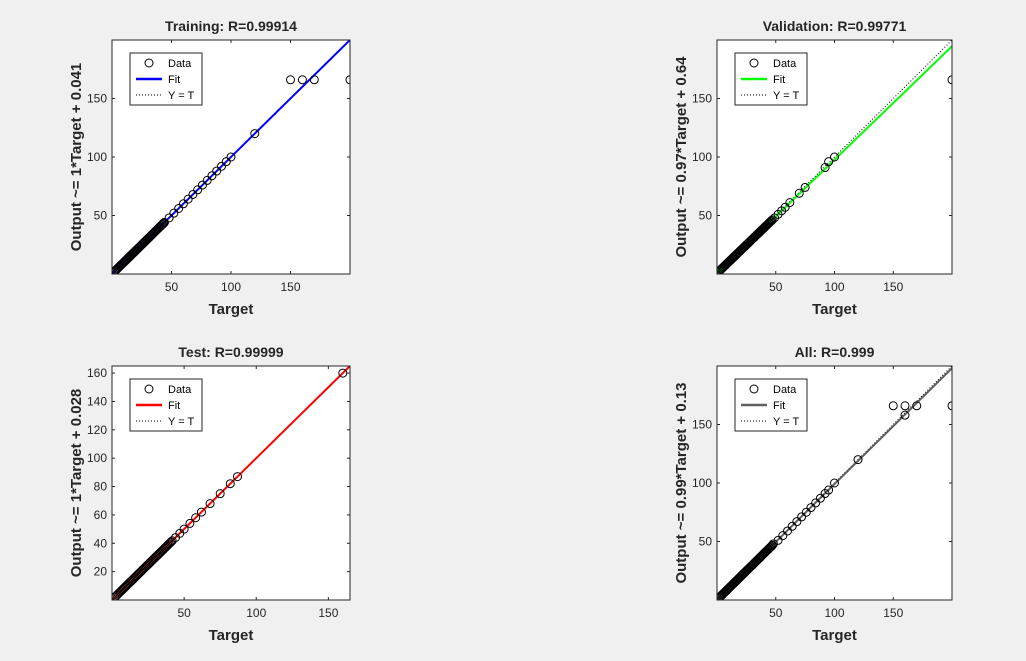  I want to click on fit-line, so click(231, 483).